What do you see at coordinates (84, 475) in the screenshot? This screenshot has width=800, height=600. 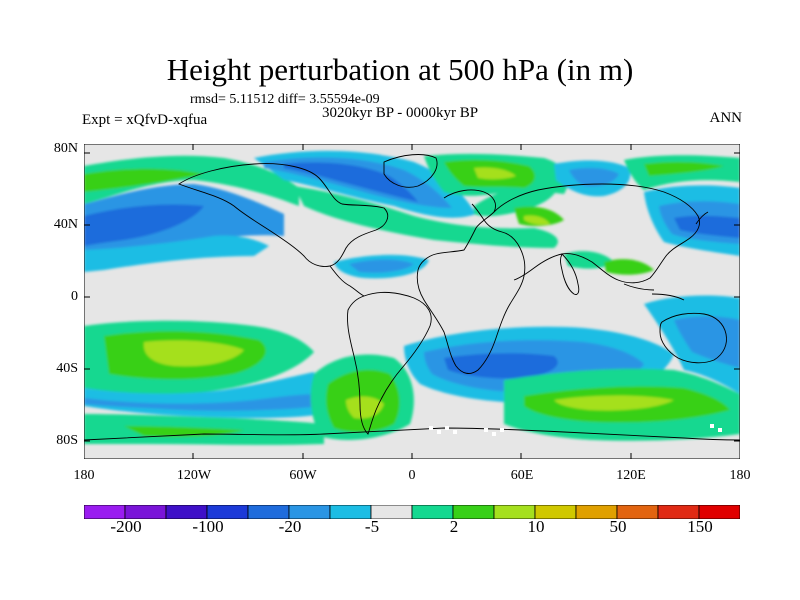 I see `x-tick-180w: 180` at bounding box center [84, 475].